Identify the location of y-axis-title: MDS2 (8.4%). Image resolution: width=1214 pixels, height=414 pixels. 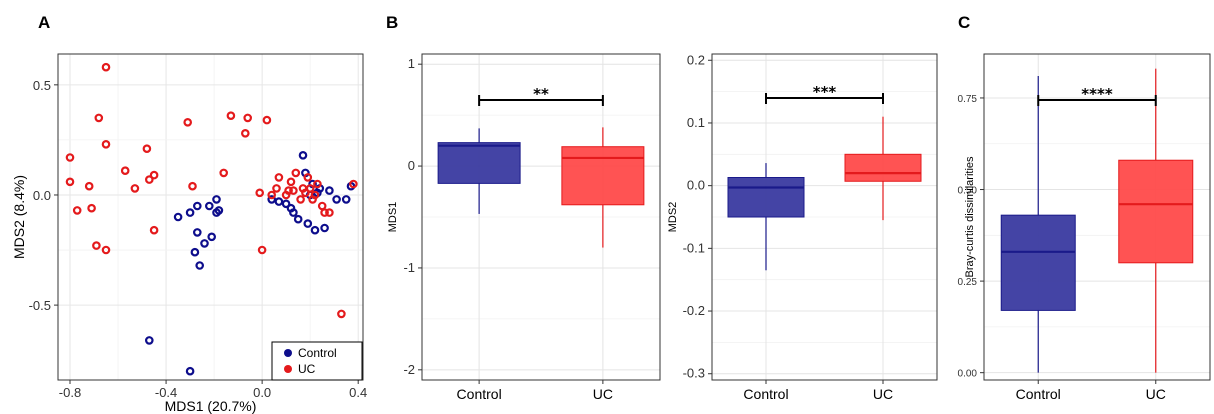
(19, 217).